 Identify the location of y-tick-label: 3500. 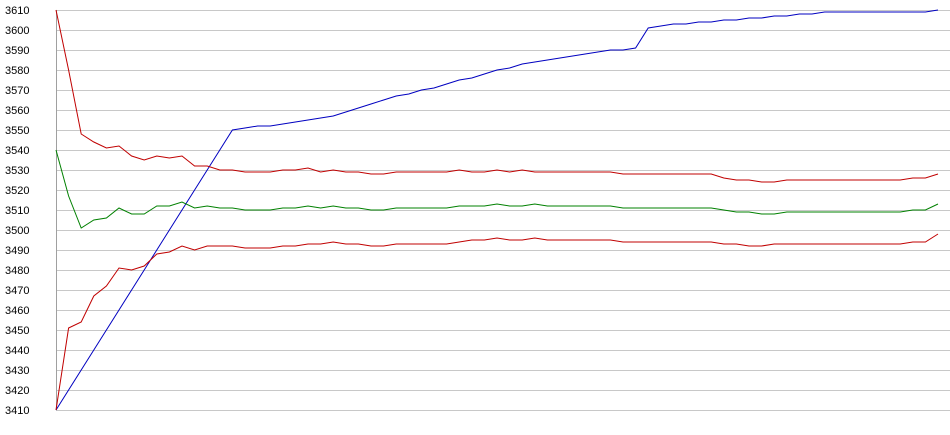
(17, 231).